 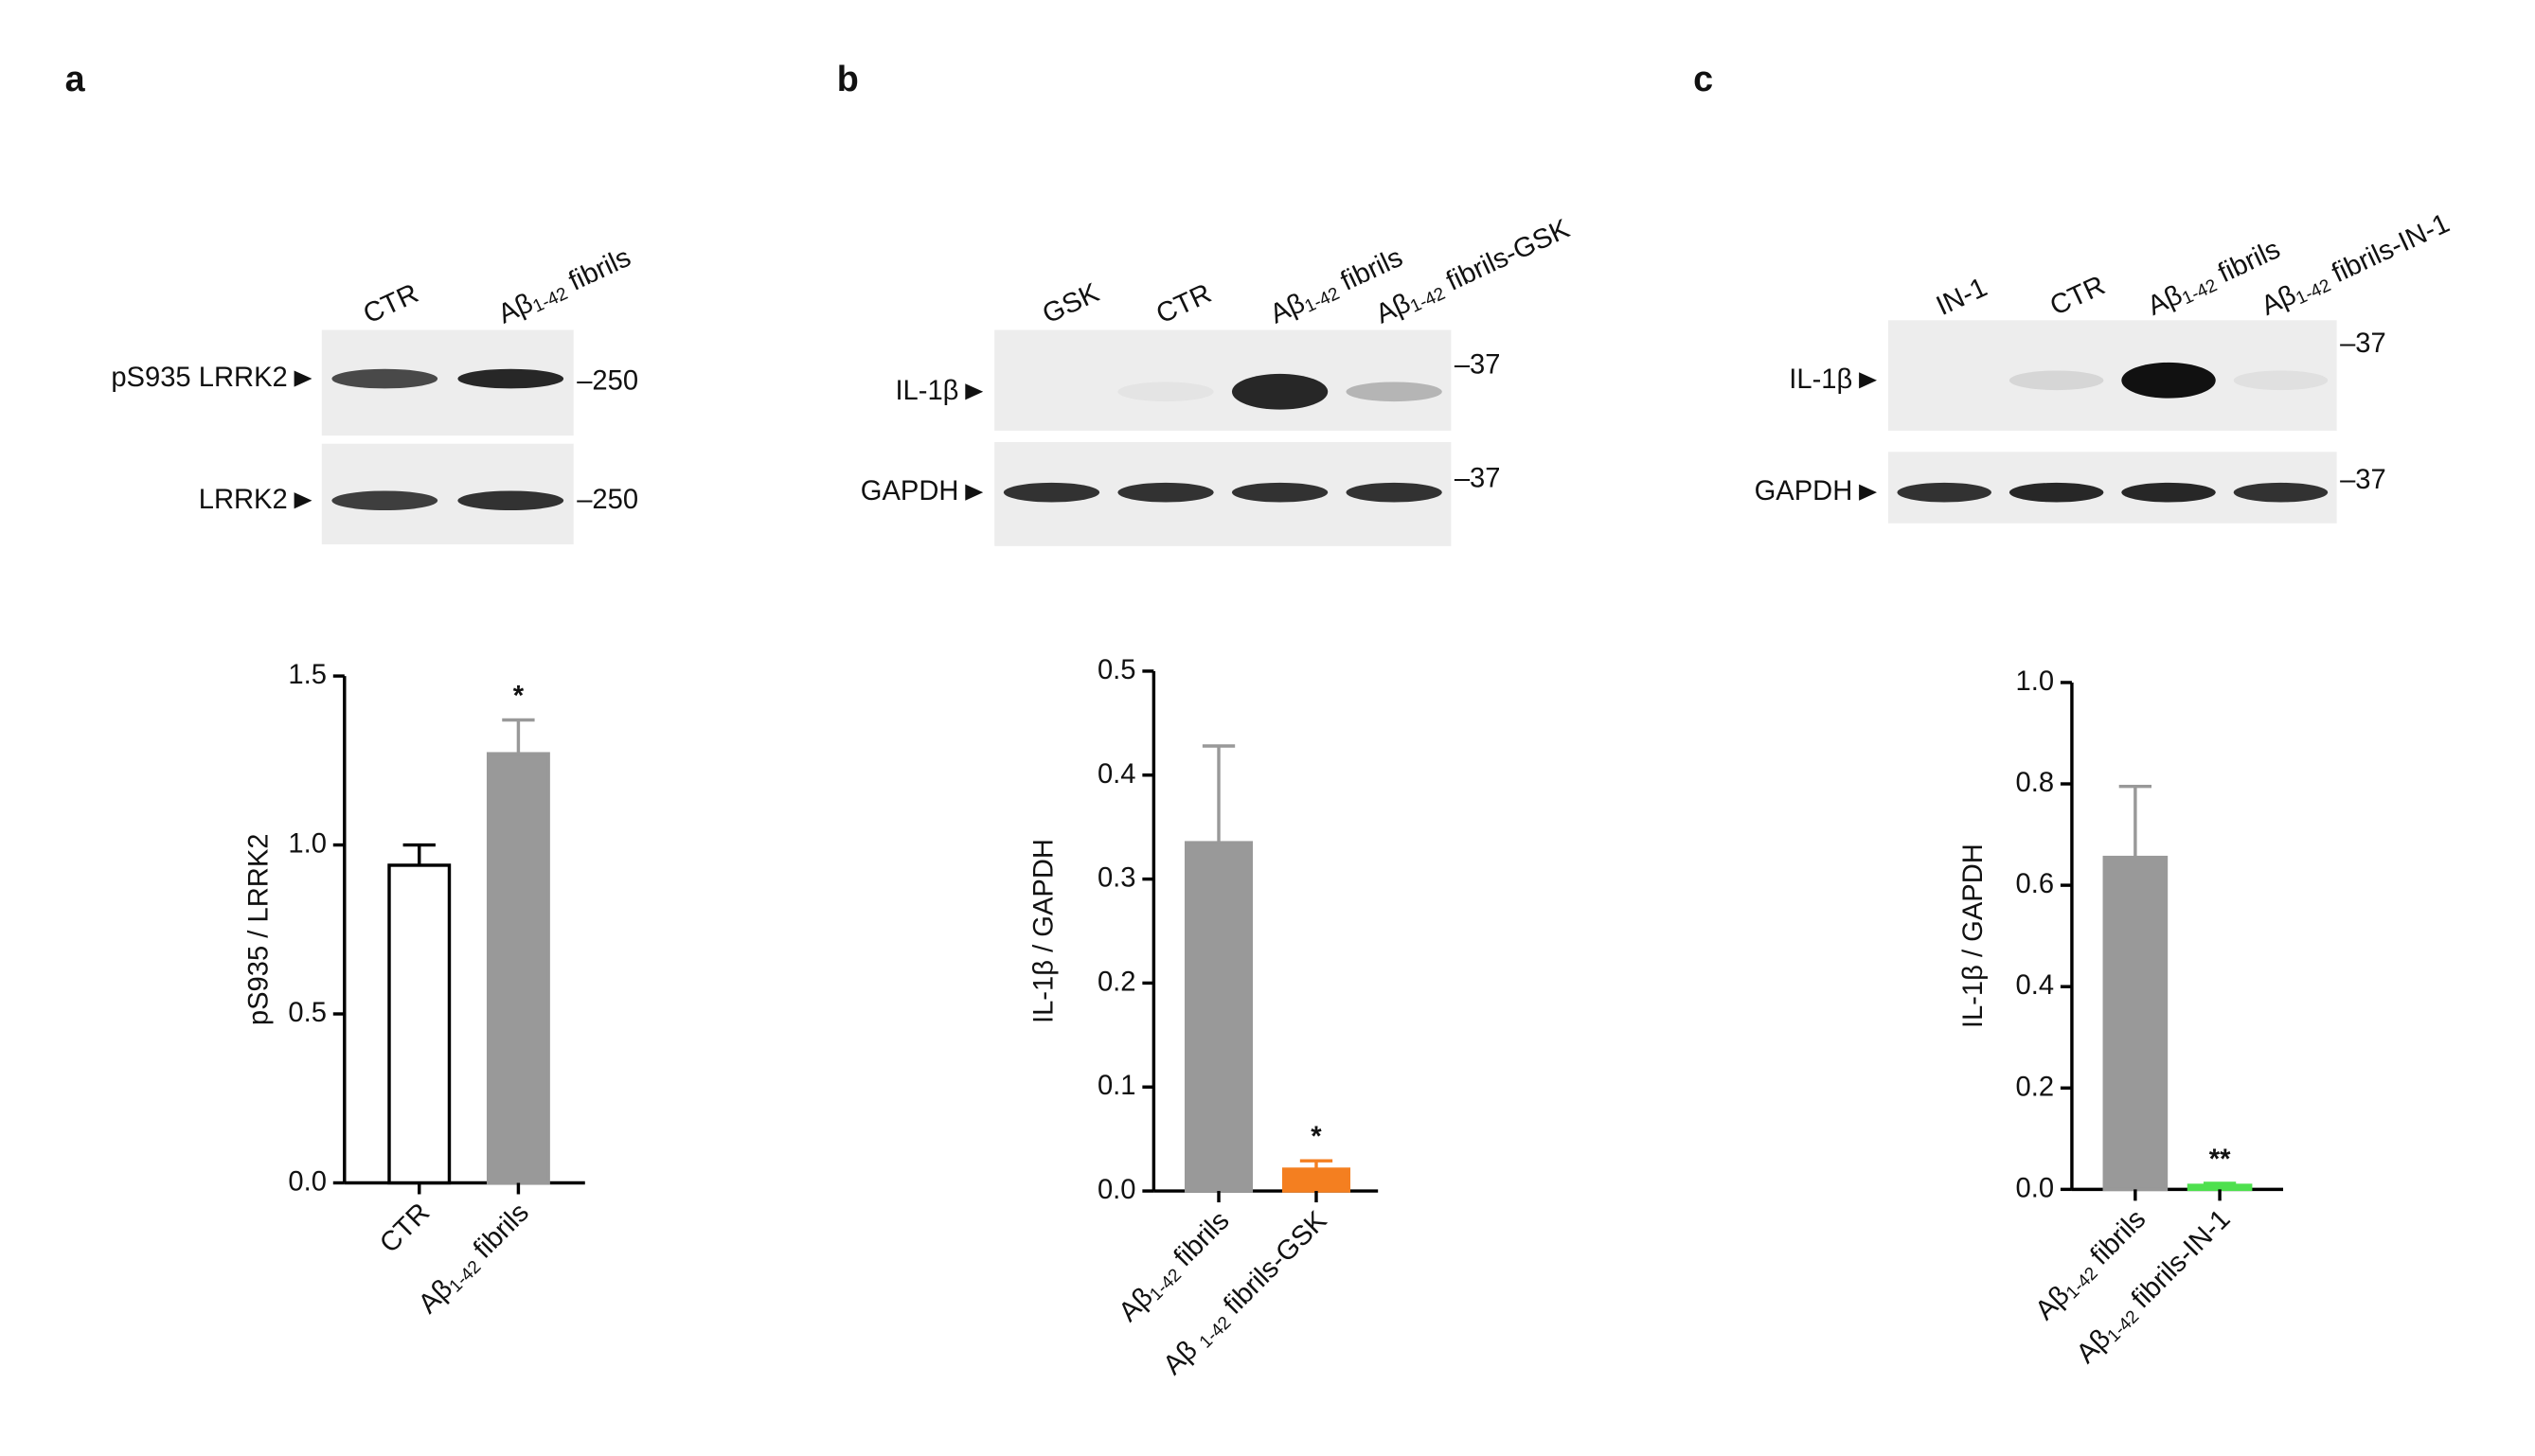 I want to click on lane-label: GSK, so click(x=1071, y=303).